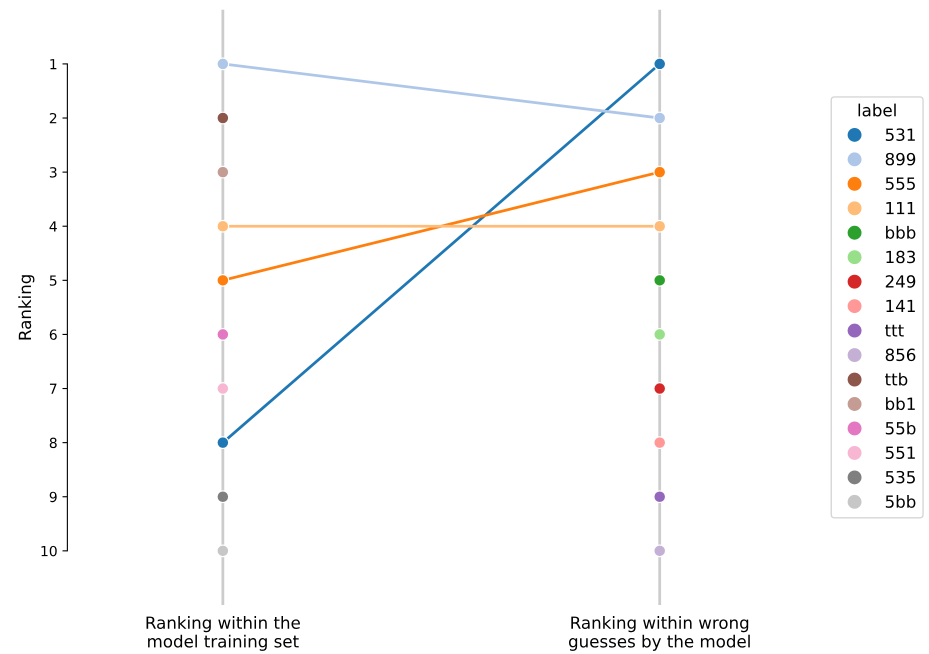 The image size is (929, 654). I want to click on y-tick-label: 8, so click(53, 443).